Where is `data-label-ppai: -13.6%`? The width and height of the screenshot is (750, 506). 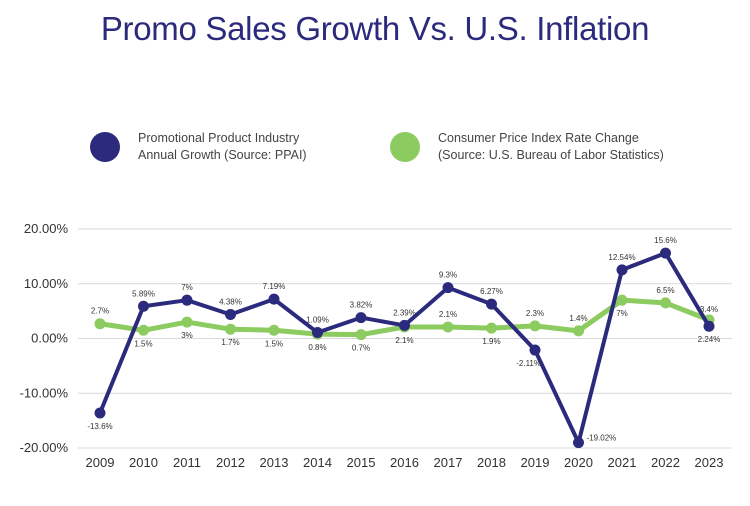
data-label-ppai: -13.6% is located at coordinates (99, 426).